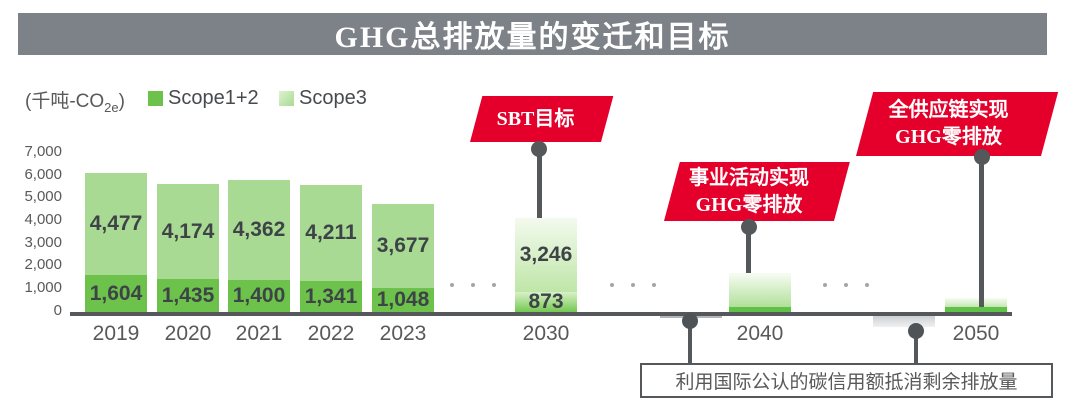 The height and width of the screenshot is (411, 1066). I want to click on bar-value: 4,174, so click(188, 231).